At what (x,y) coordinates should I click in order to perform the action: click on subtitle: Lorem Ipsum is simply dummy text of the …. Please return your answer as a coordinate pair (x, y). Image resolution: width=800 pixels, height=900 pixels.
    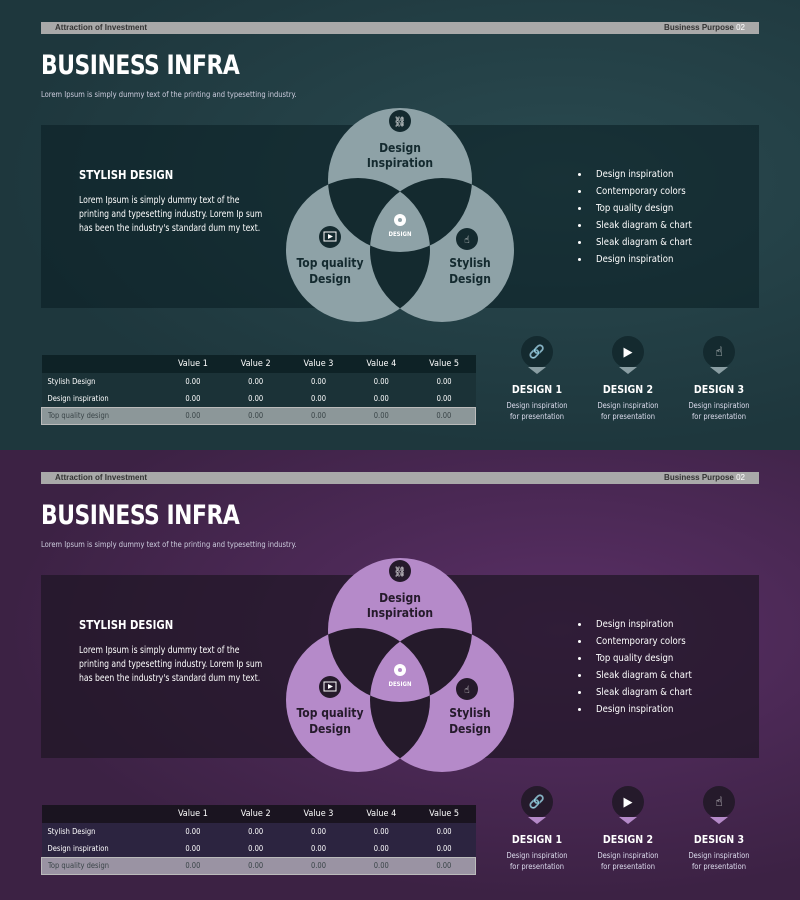
    Looking at the image, I should click on (169, 94).